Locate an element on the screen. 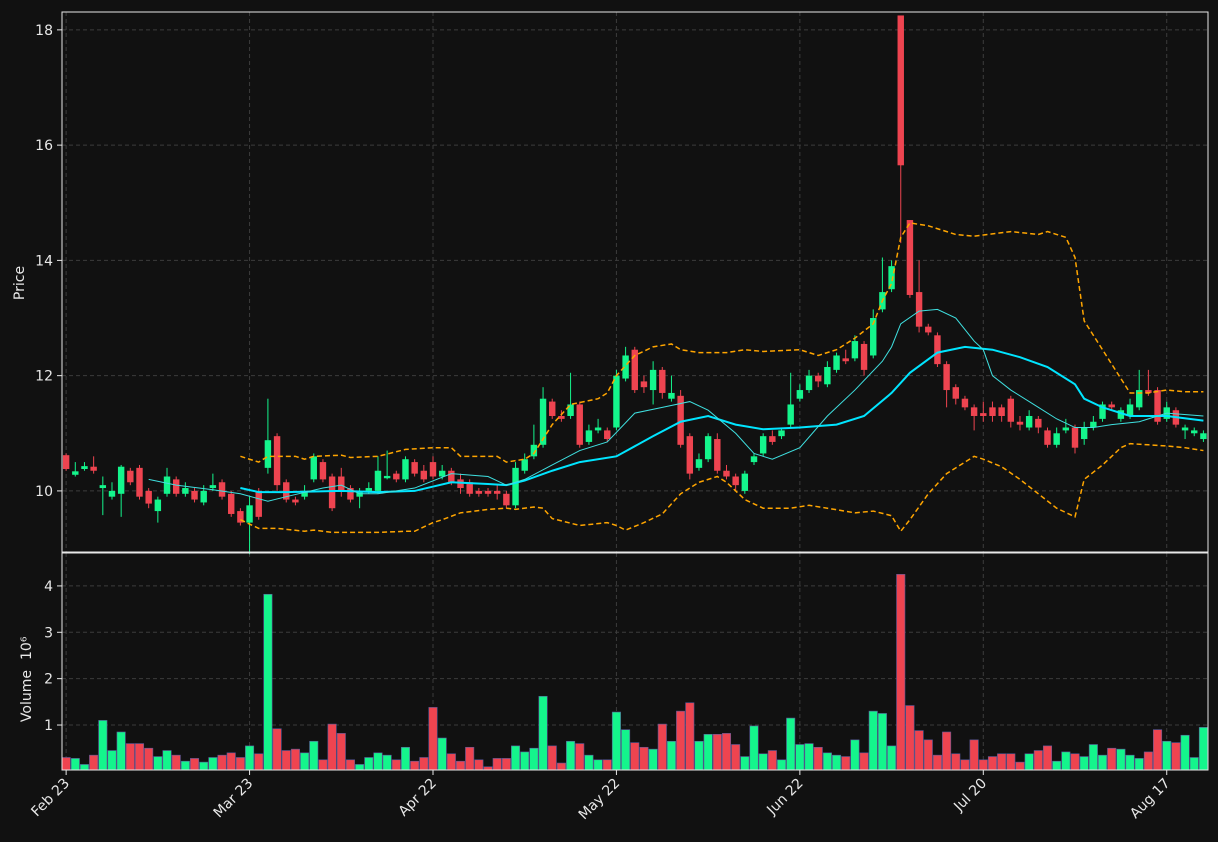  price-axis-label: Price is located at coordinates (20, 283).